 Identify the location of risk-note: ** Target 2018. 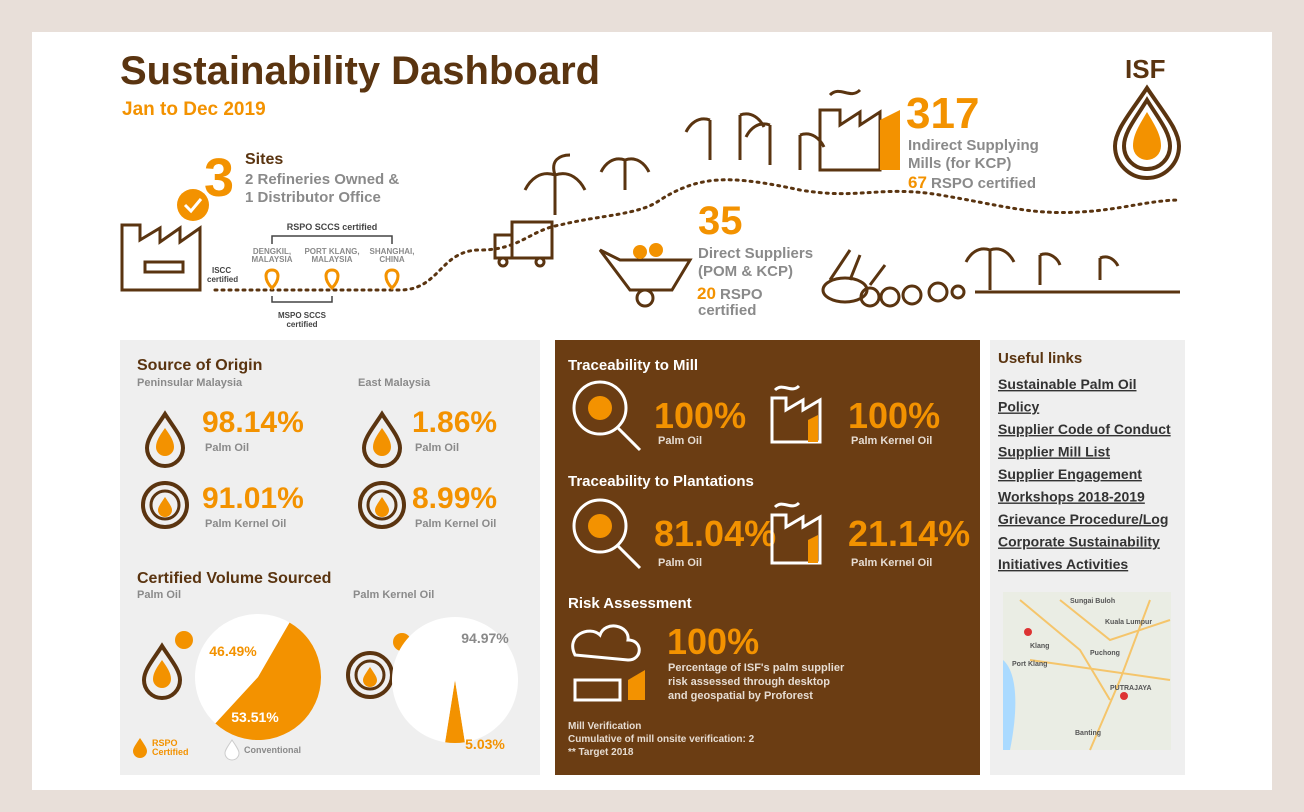
(601, 752).